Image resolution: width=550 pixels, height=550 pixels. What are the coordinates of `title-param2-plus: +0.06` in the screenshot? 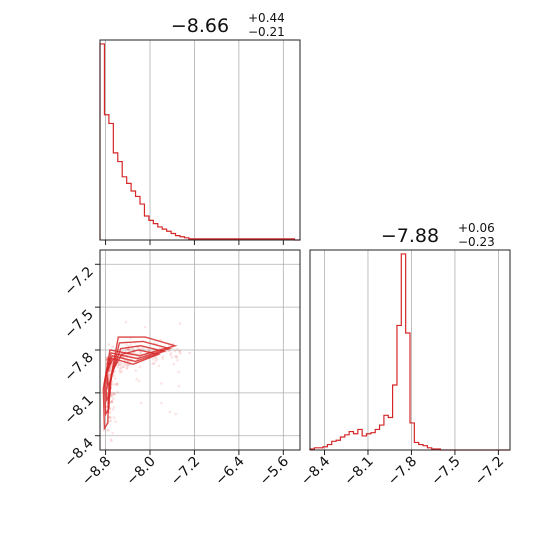 It's located at (476, 228).